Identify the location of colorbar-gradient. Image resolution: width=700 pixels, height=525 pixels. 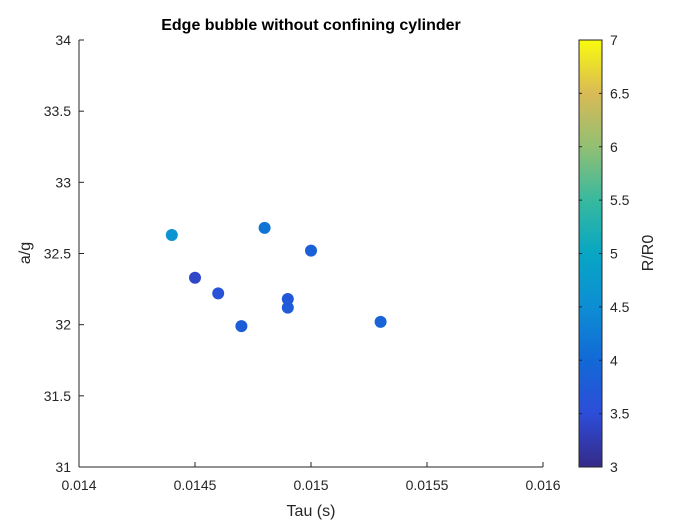
(590, 253).